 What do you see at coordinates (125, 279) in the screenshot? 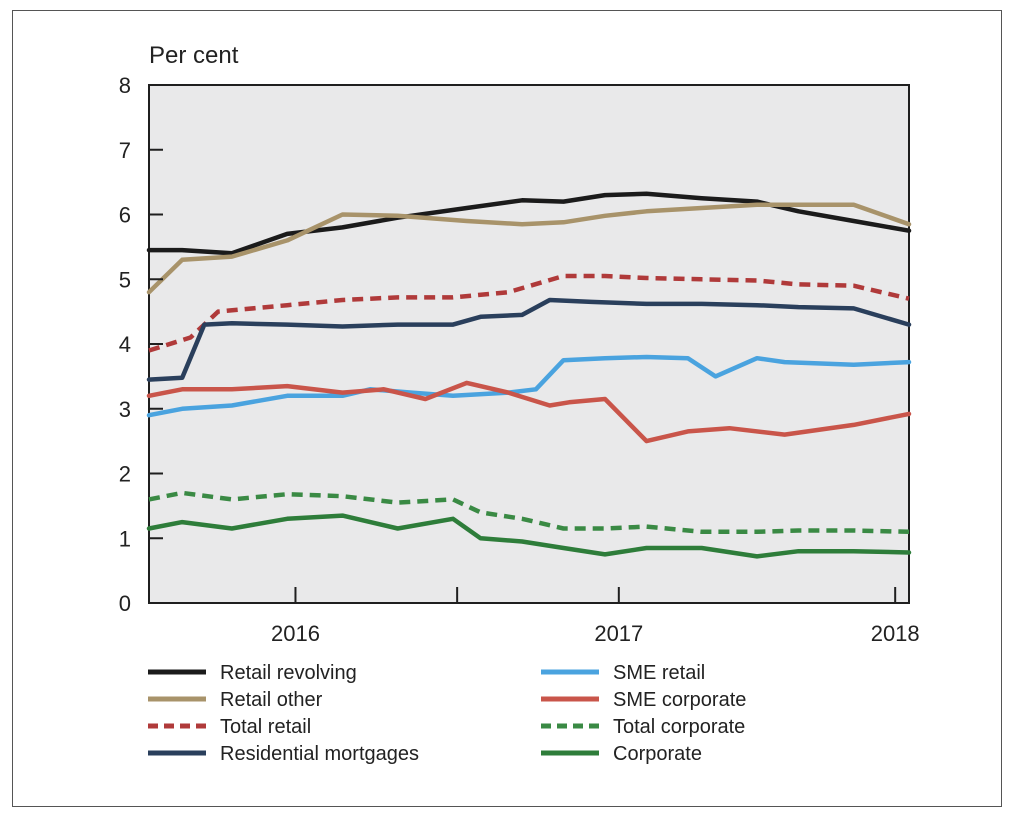
I see `y-tick-label: 5` at bounding box center [125, 279].